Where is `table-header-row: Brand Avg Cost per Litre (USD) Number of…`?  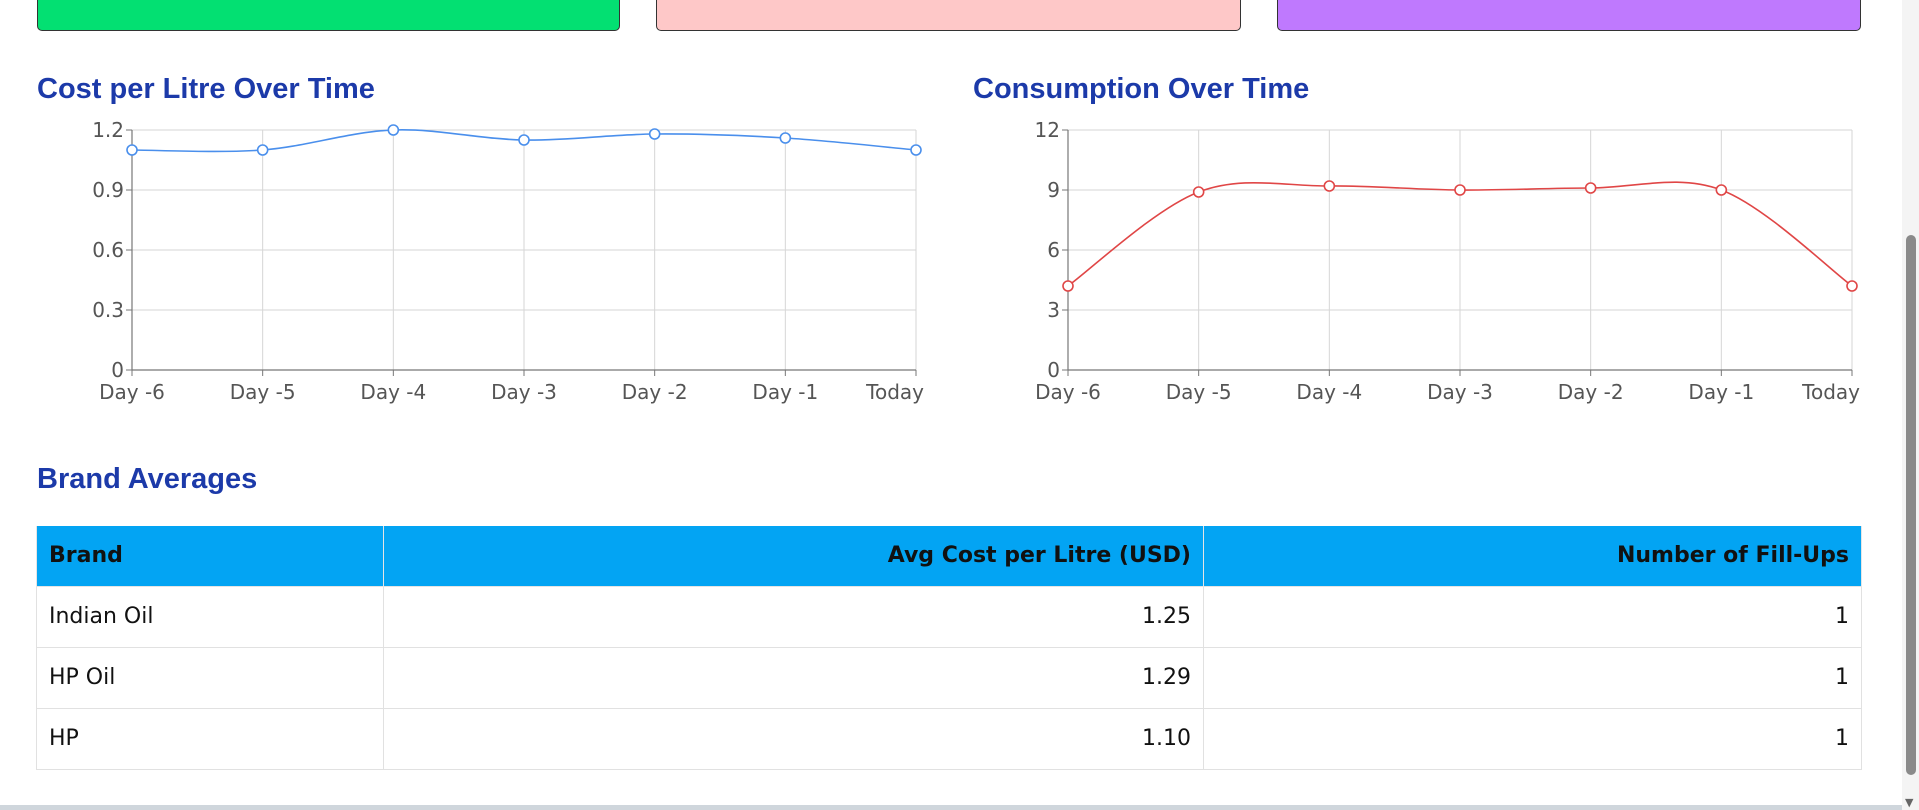
table-header-row: Brand Avg Cost per Litre (USD) Number of… is located at coordinates (949, 556).